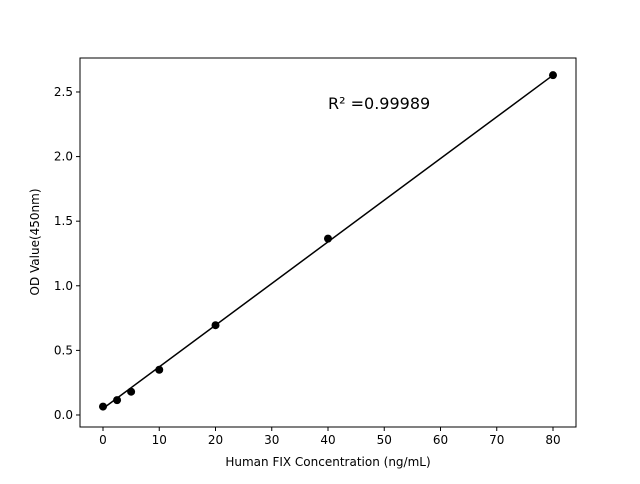 This screenshot has height=484, width=640. I want to click on x-tick-label: 60, so click(440, 440).